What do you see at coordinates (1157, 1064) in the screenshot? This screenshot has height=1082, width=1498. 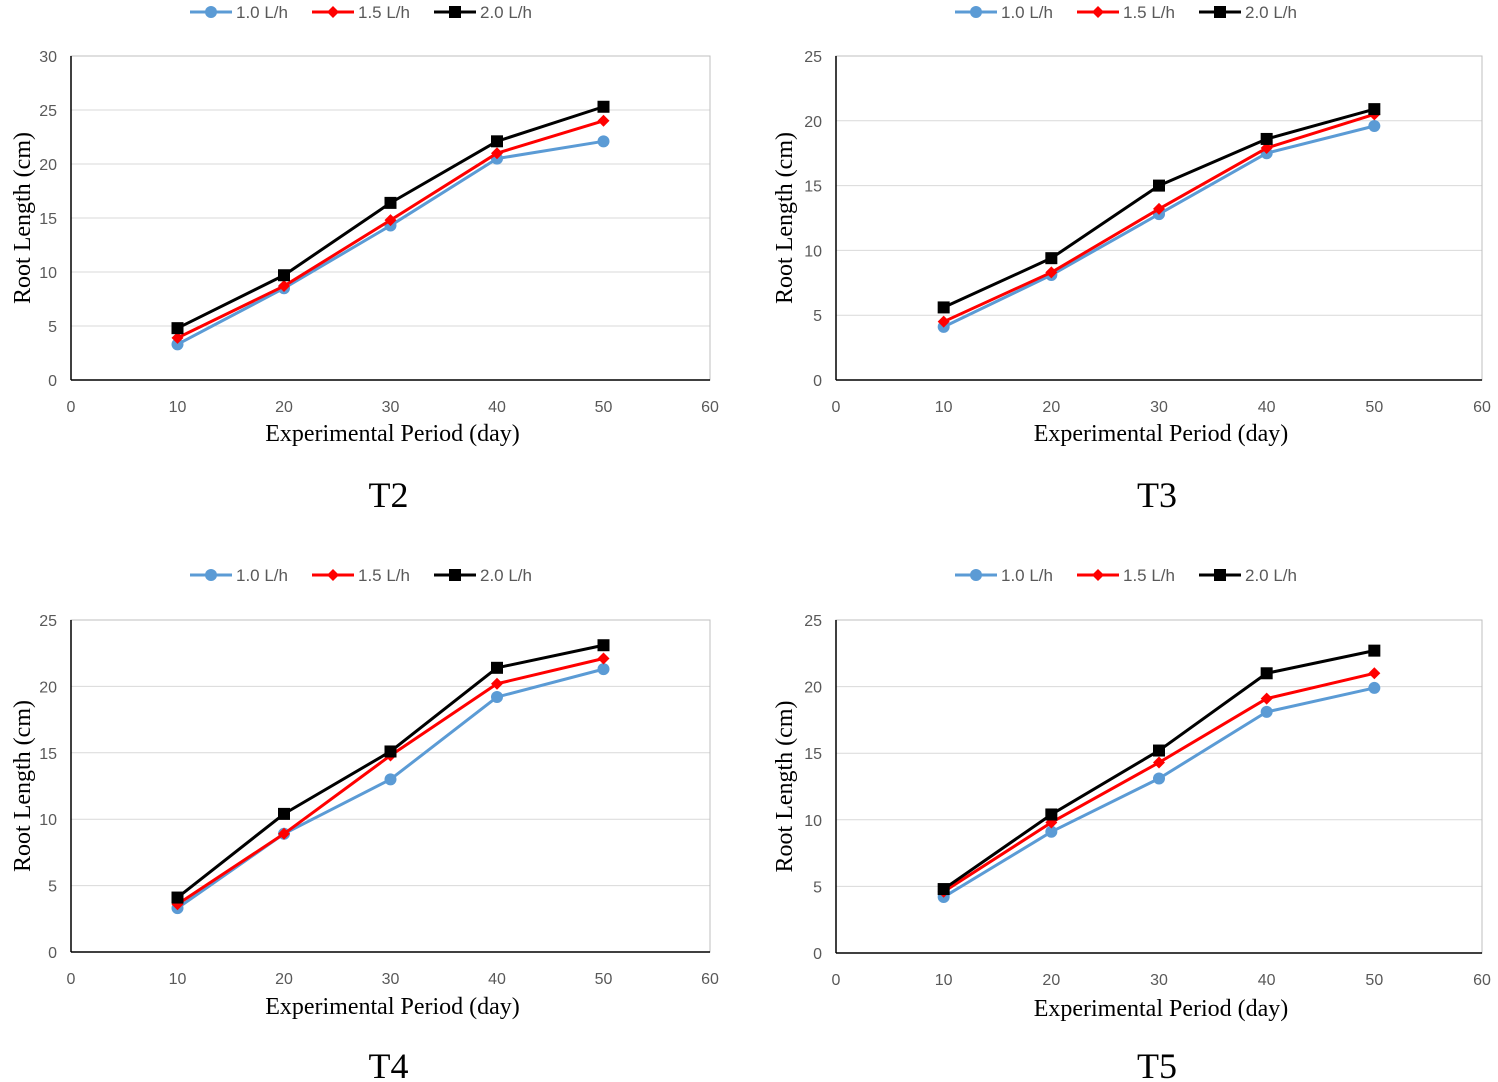 I see `panel-label: T5` at bounding box center [1157, 1064].